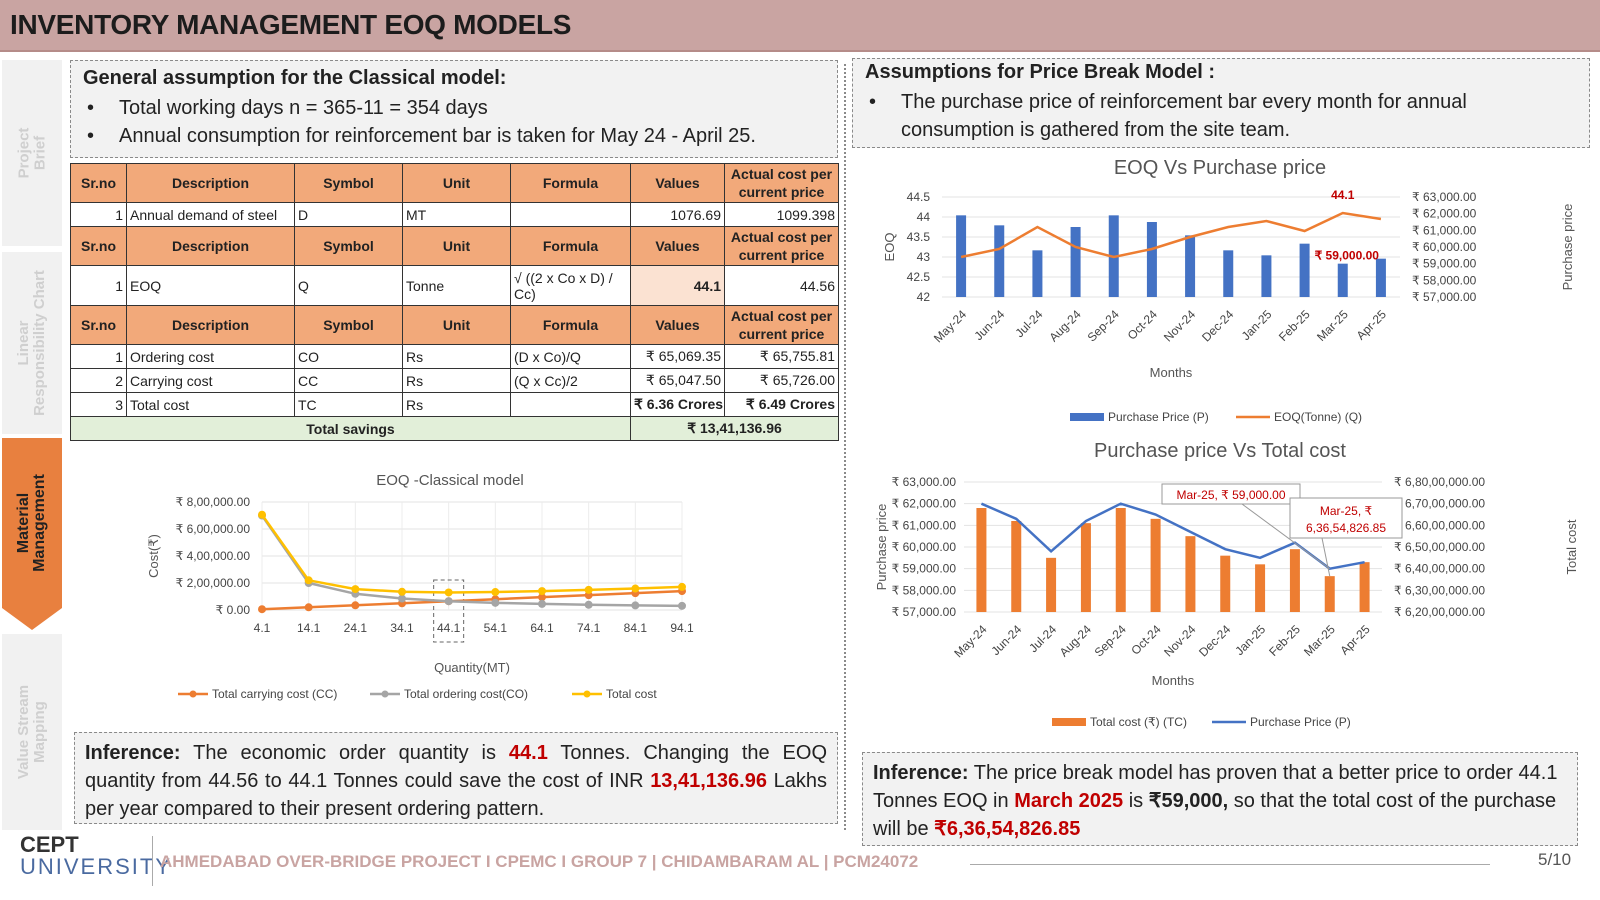  What do you see at coordinates (1444, 280) in the screenshot?
I see `y2-tick-label: ₹ 58,000.00` at bounding box center [1444, 280].